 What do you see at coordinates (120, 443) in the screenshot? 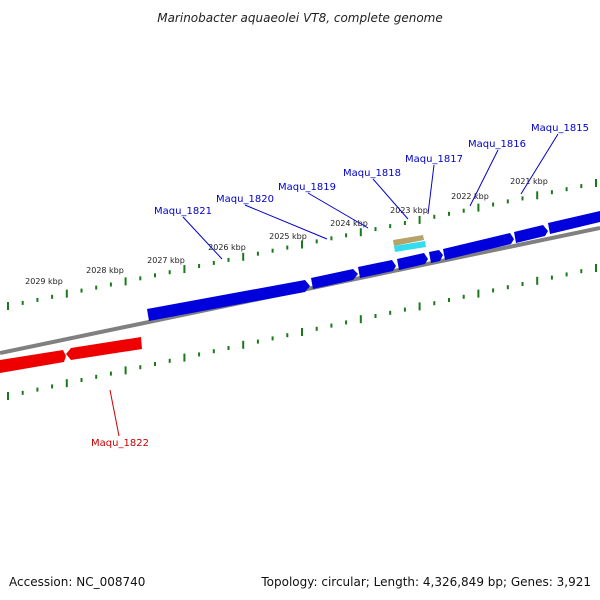
I see `gene-label-maqu-1822: Maqu_1822` at bounding box center [120, 443].